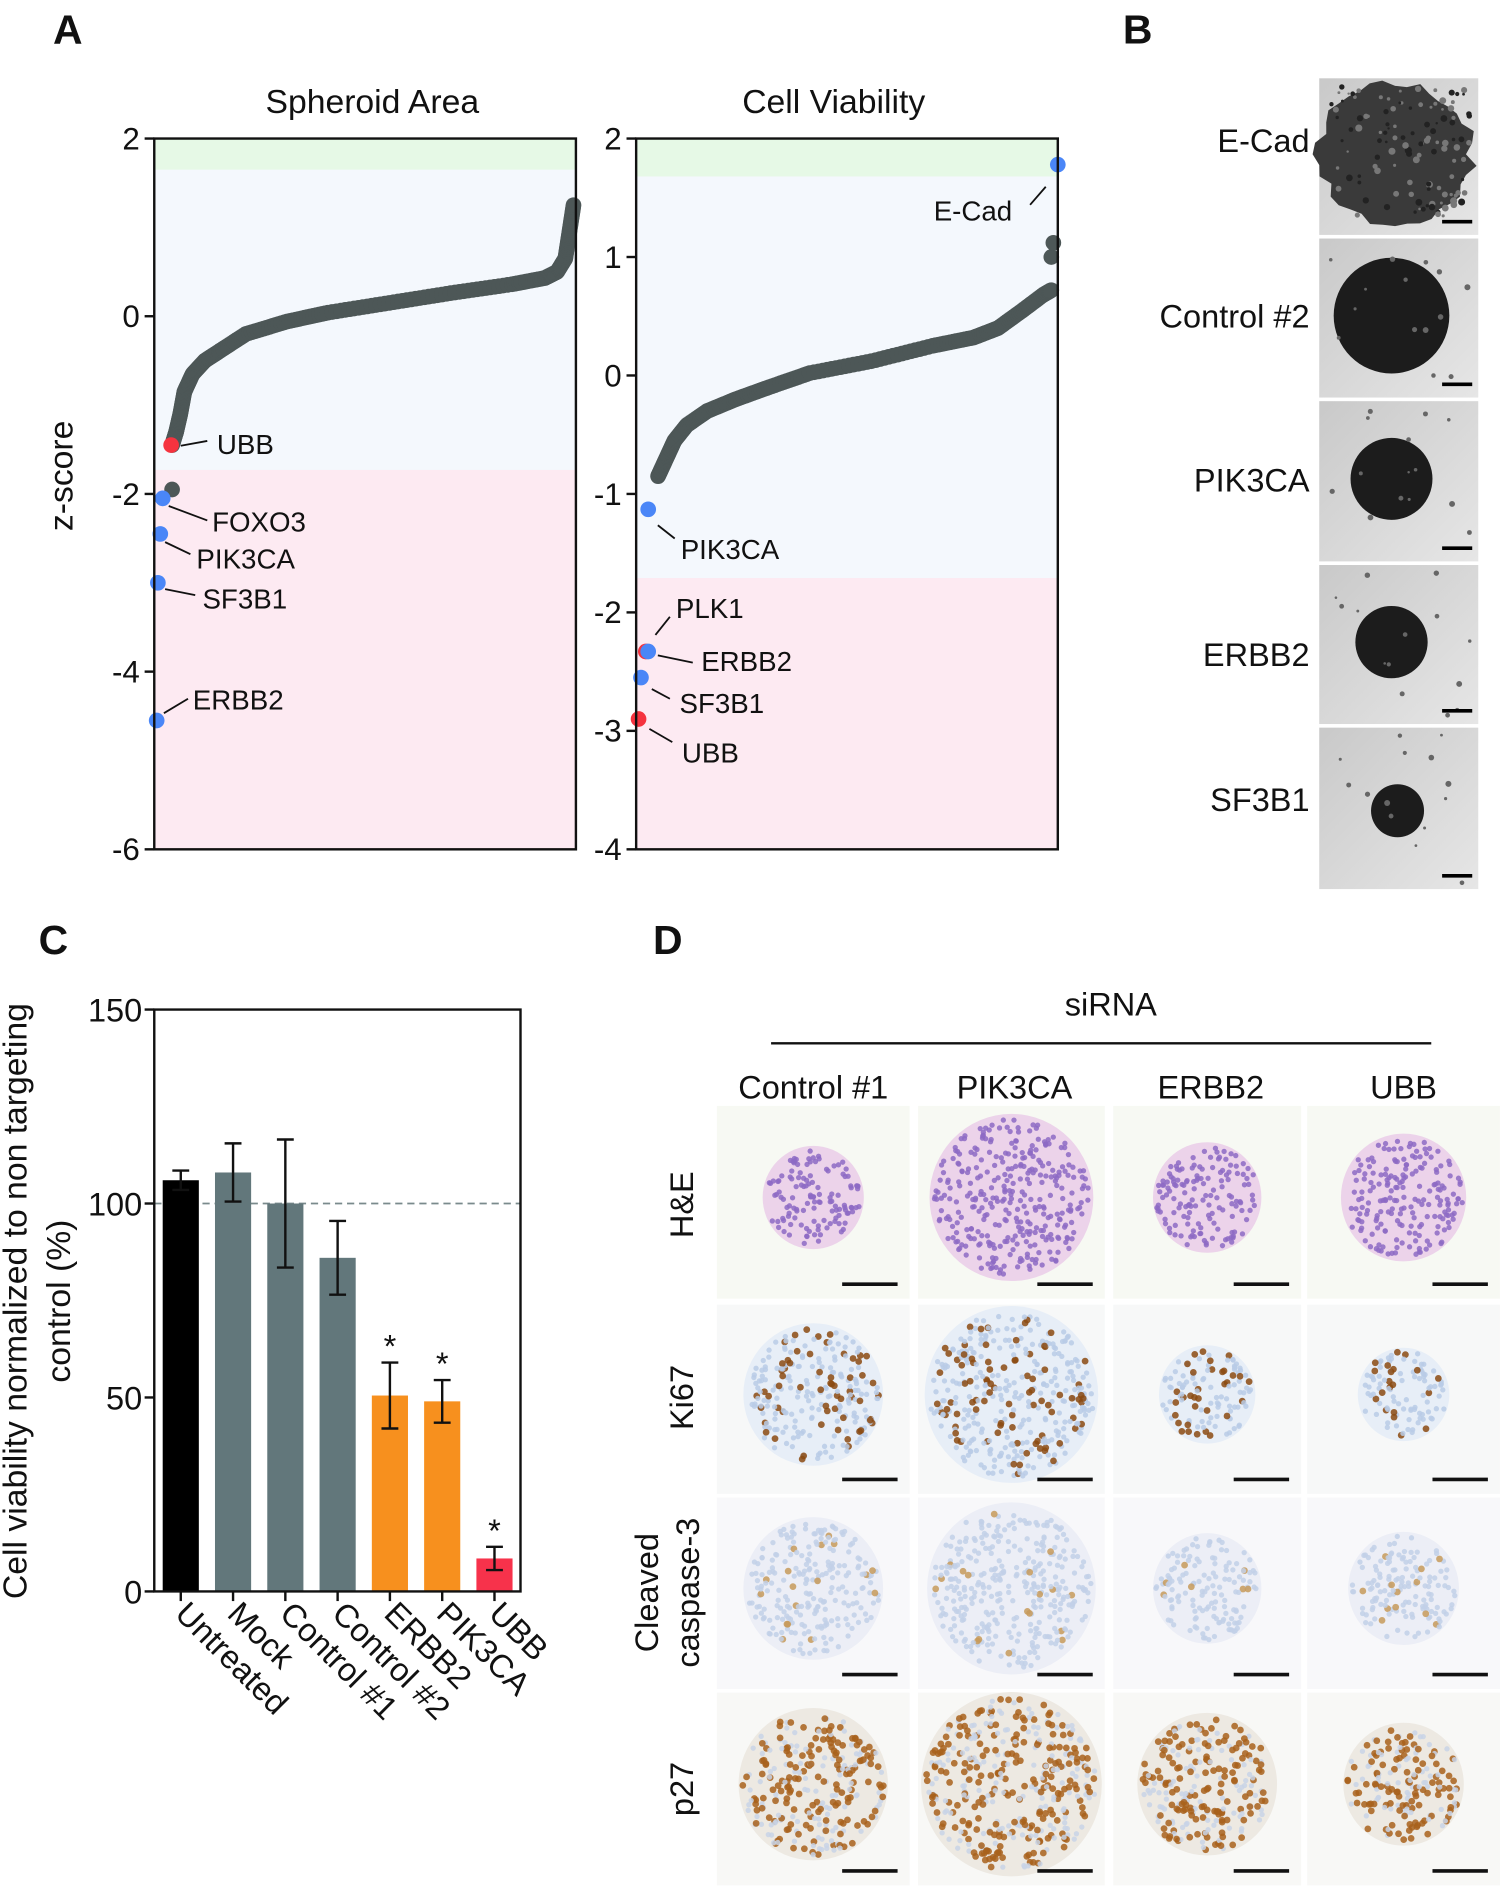  Describe the element at coordinates (1340, 759) in the screenshot. I see `debris-dot` at that location.